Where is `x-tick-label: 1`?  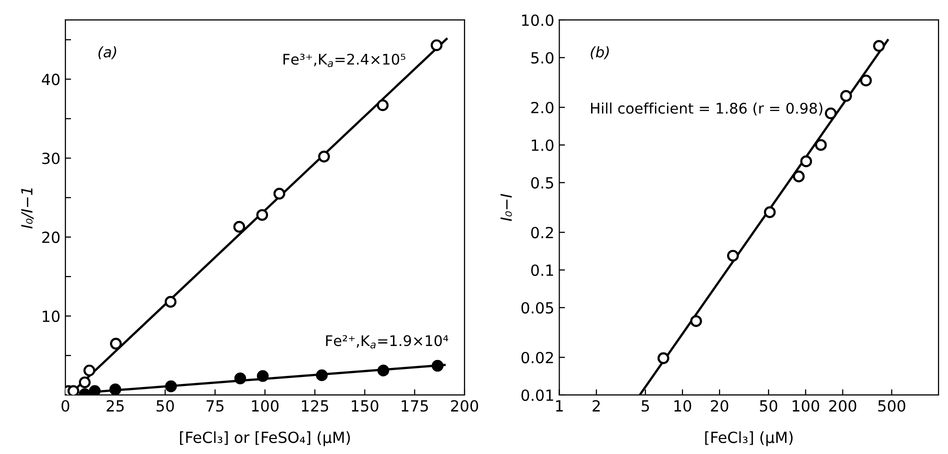 x-tick-label: 1 is located at coordinates (559, 406).